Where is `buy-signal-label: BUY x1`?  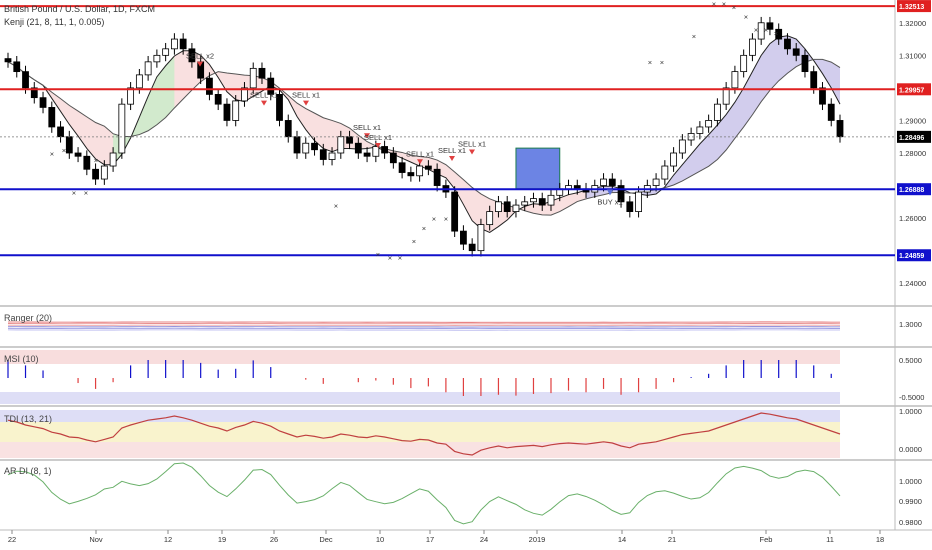 buy-signal-label: BUY x1 is located at coordinates (609, 201).